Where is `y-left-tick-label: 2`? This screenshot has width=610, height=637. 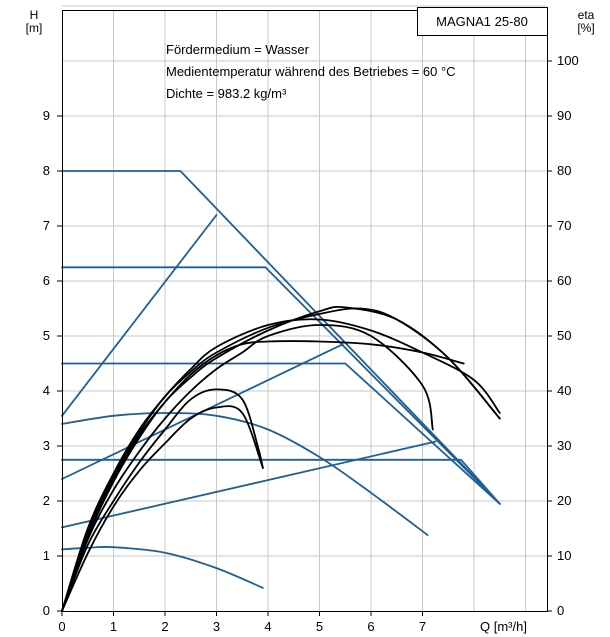
y-left-tick-label: 2 is located at coordinates (46, 500).